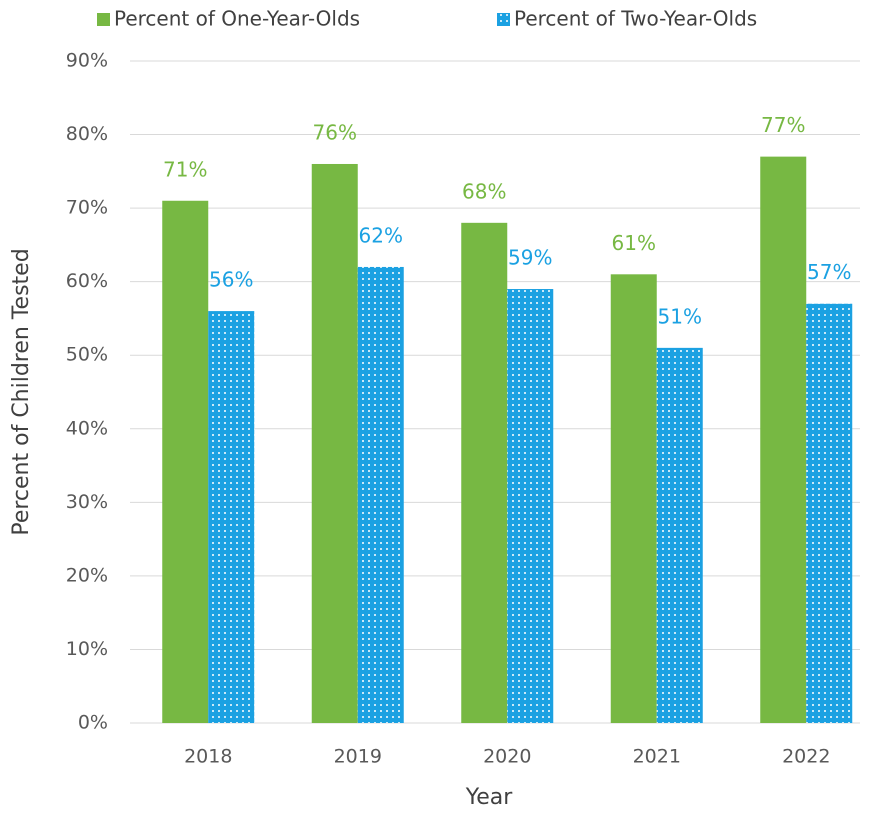 This screenshot has width=873, height=815. What do you see at coordinates (87, 355) in the screenshot?
I see `y-tick-label: 50%` at bounding box center [87, 355].